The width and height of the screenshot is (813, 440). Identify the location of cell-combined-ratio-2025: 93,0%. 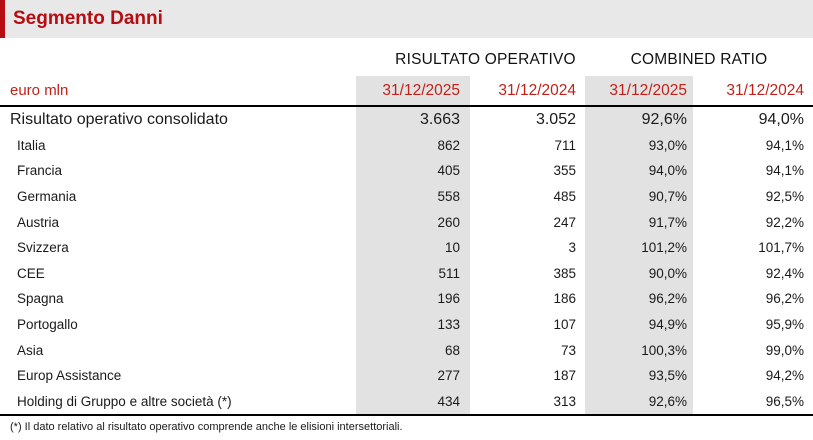
(639, 145).